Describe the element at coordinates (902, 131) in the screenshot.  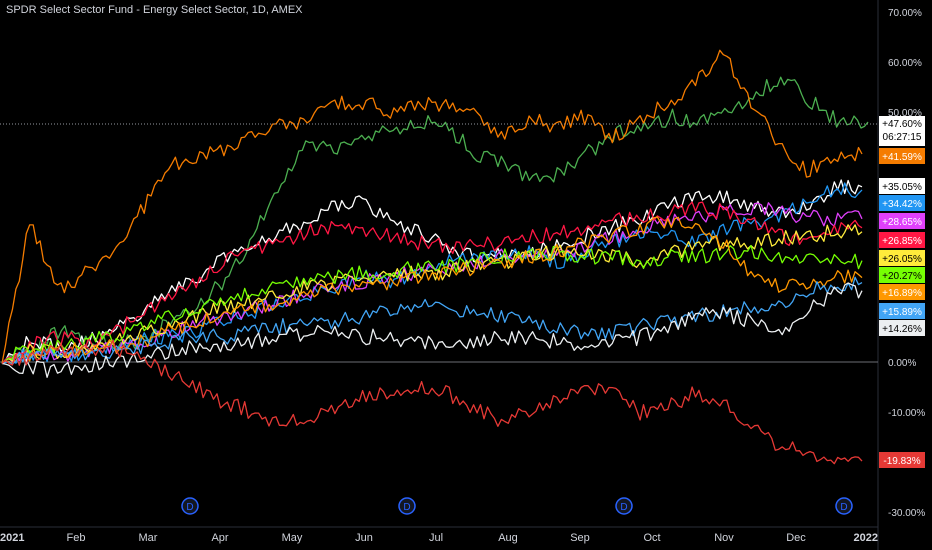
I see `crosshair-badge` at that location.